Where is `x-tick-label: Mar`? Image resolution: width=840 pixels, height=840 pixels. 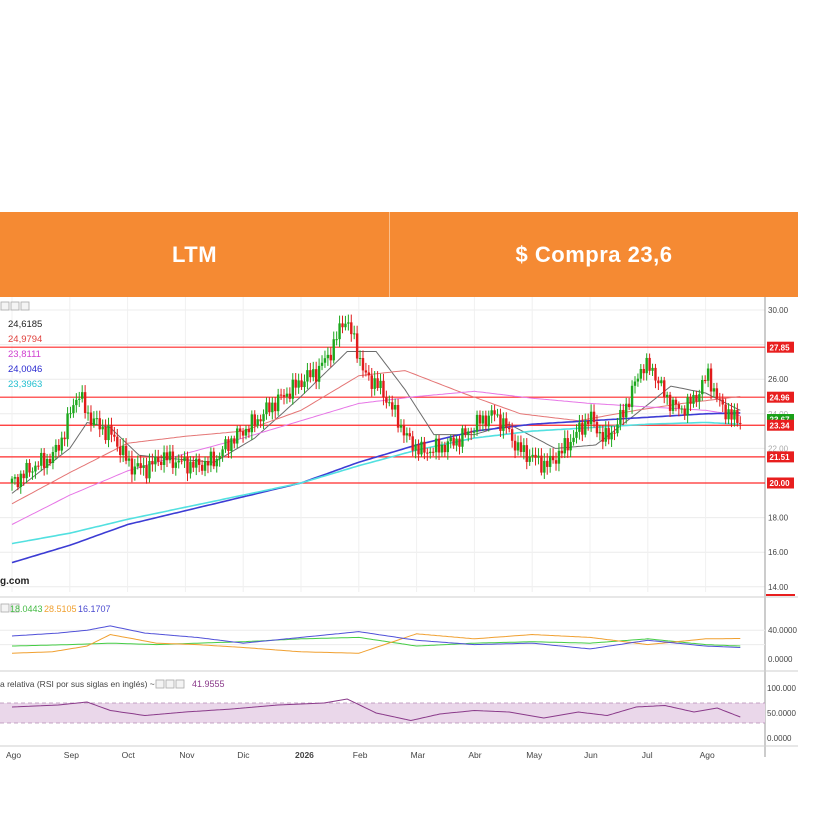
x-tick-label: Mar is located at coordinates (418, 755).